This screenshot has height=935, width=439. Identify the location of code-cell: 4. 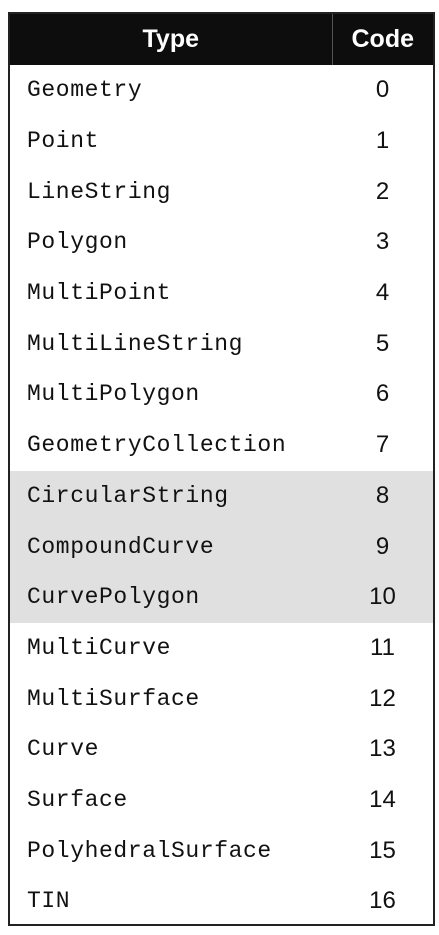
(382, 293).